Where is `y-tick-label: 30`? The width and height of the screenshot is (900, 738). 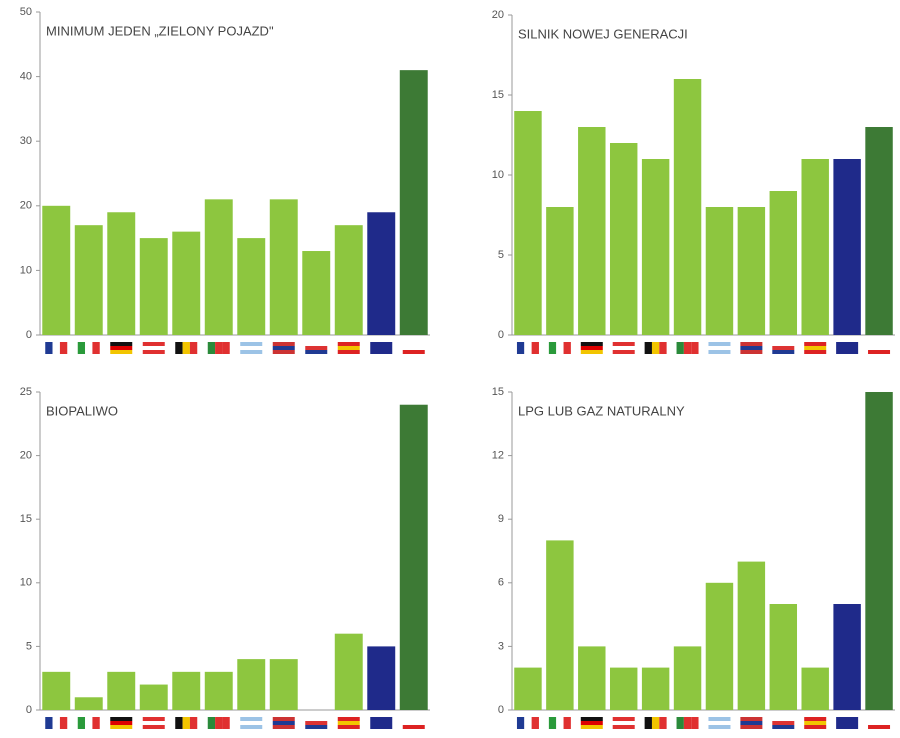
y-tick-label: 30 is located at coordinates (26, 141).